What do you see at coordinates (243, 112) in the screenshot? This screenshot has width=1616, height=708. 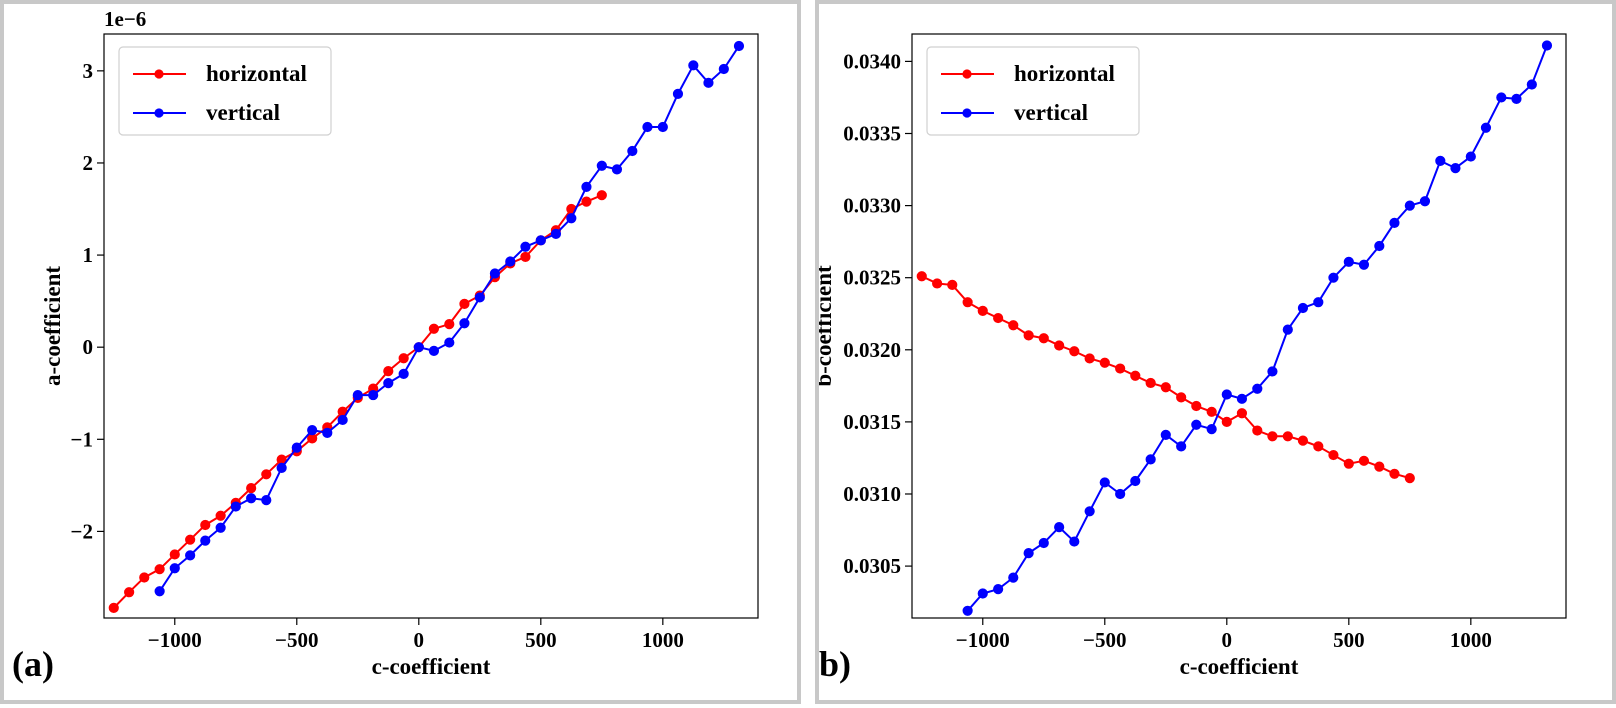 I see `legend-vertical-label: vertical` at bounding box center [243, 112].